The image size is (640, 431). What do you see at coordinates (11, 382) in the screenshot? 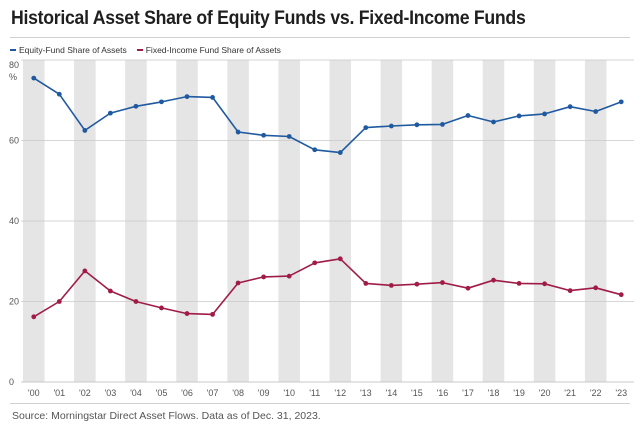
I see `y-tick-label: 0` at bounding box center [11, 382].